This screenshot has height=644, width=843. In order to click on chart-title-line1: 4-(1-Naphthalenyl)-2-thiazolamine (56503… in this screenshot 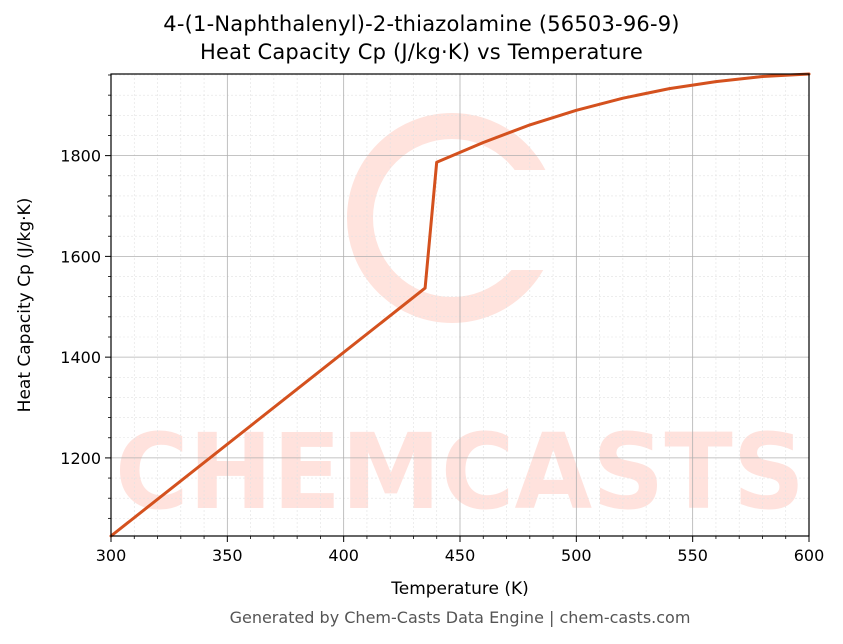, I will do `click(421, 24)`.